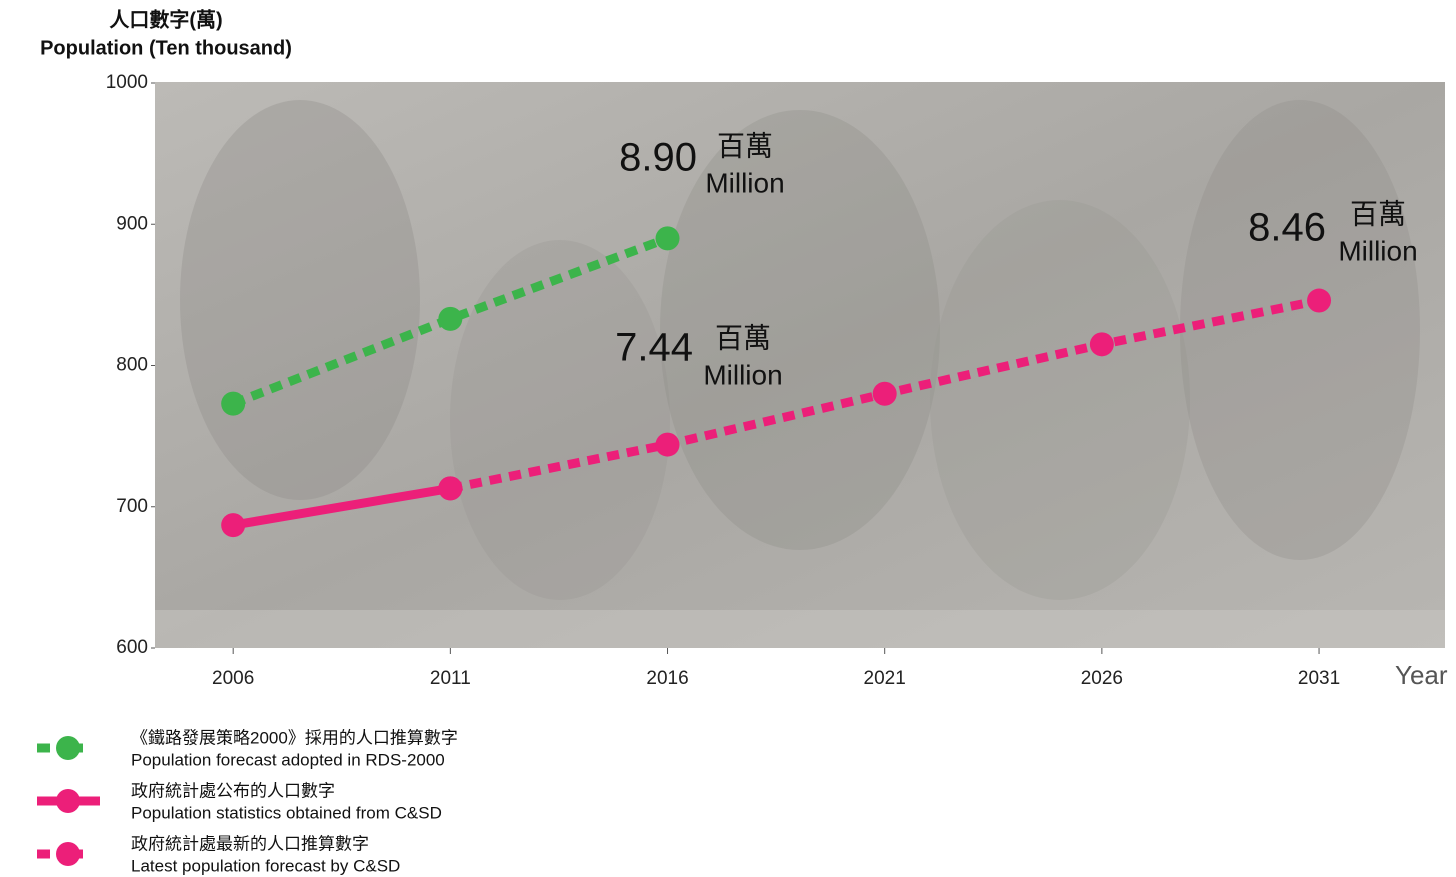 The height and width of the screenshot is (877, 1456). What do you see at coordinates (288, 759) in the screenshot?
I see `legend-label: Population forecast adopted in RDS-2000` at bounding box center [288, 759].